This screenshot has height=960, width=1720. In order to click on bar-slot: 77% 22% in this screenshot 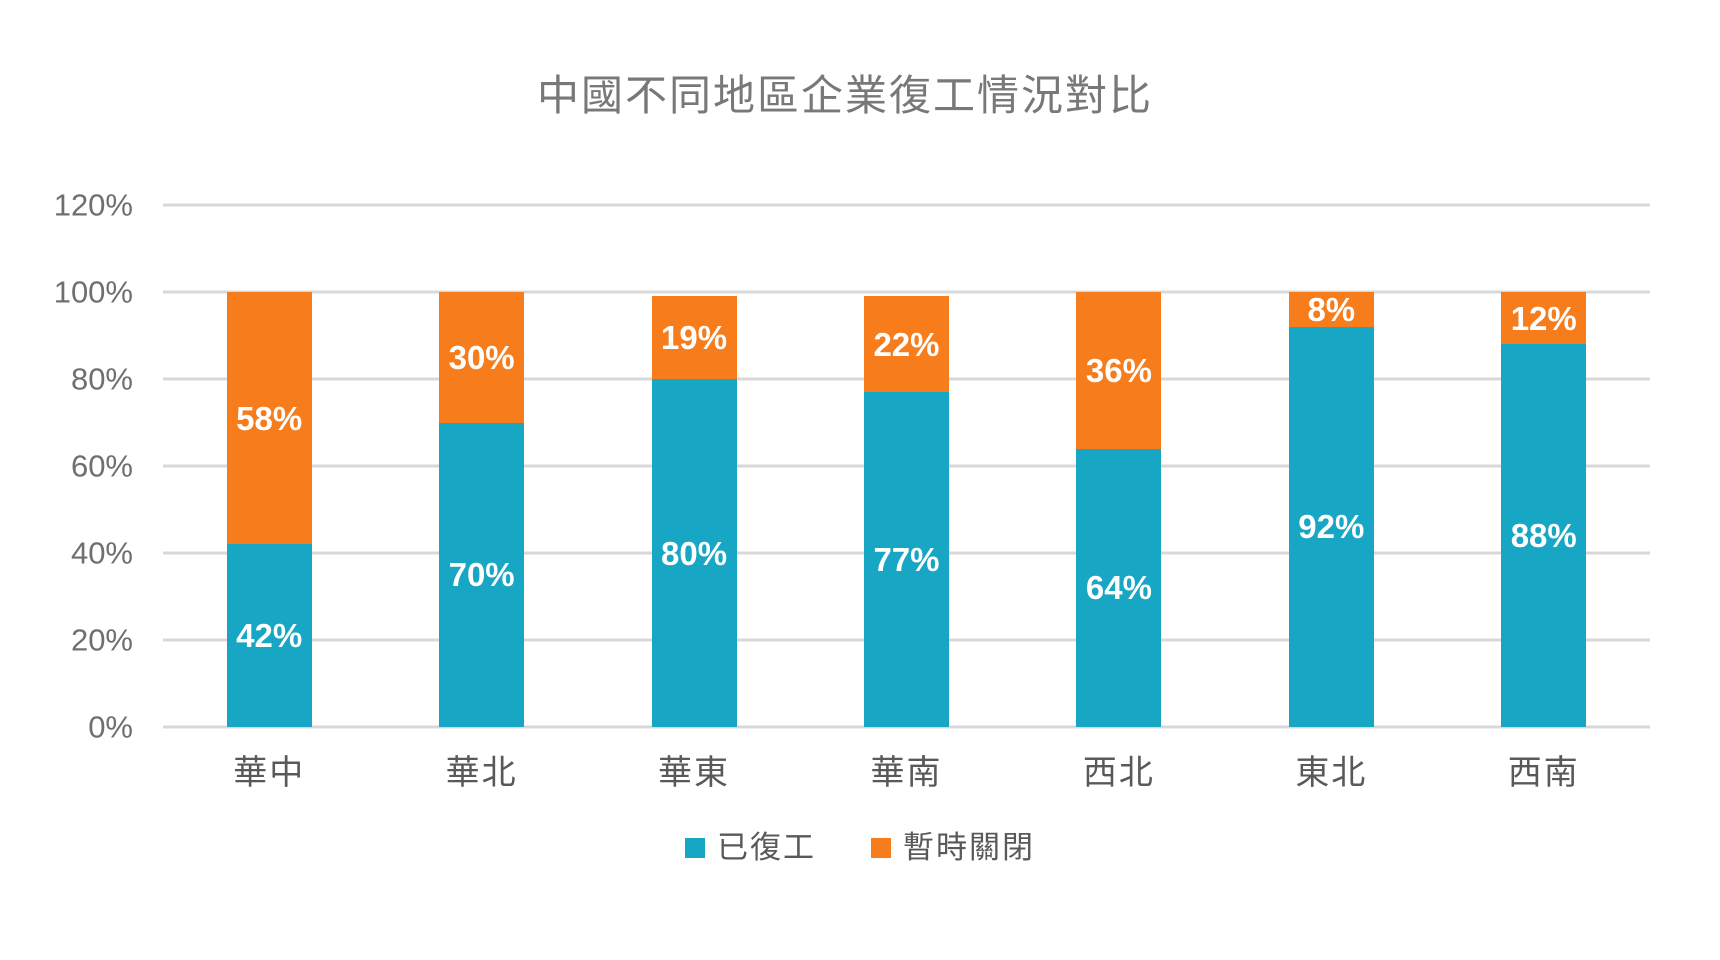, I will do `click(906, 466)`.